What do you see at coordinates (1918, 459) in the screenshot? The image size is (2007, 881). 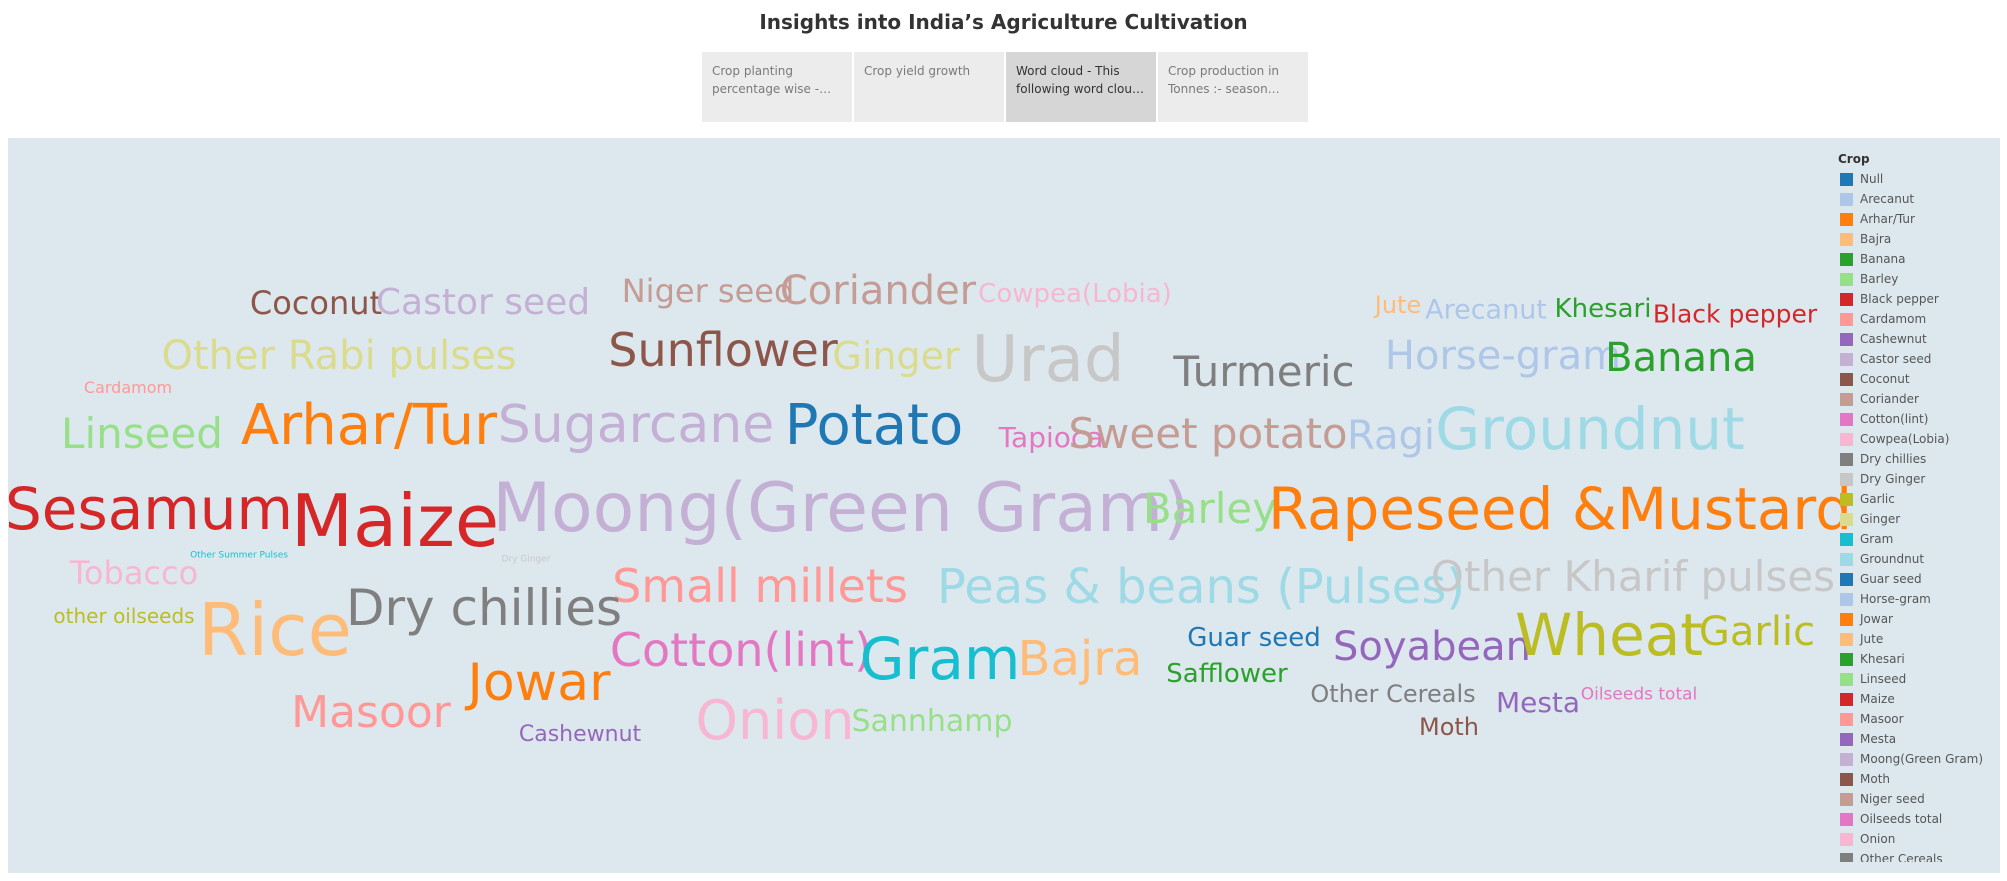 I see `legend-item: Dry chillies` at bounding box center [1918, 459].